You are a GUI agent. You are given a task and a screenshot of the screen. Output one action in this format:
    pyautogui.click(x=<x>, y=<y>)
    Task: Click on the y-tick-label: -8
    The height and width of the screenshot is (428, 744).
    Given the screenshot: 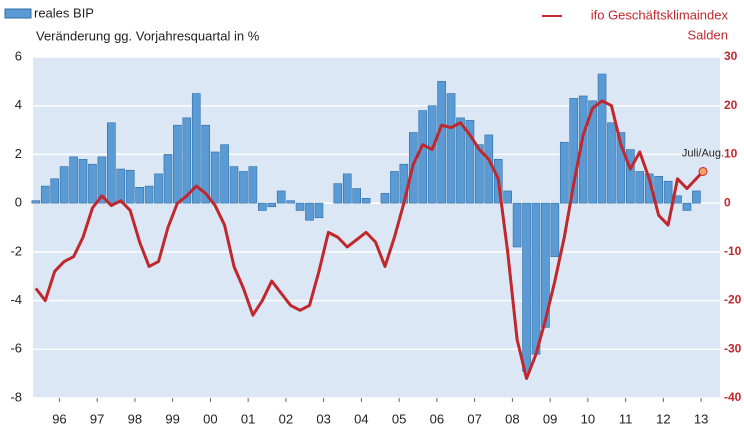 What is the action you would take?
    pyautogui.click(x=16, y=396)
    